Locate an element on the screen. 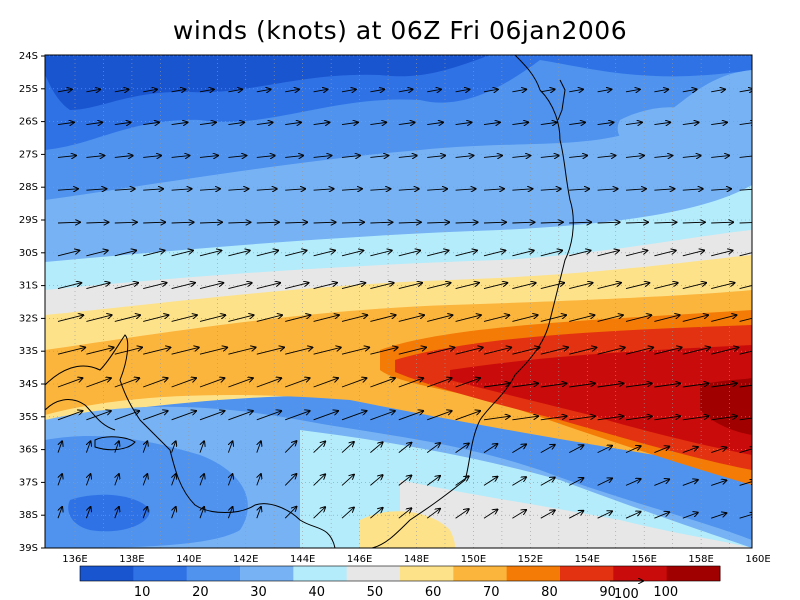 Image resolution: width=800 pixels, height=600 pixels. latitude-tick-label: 35S is located at coordinates (28, 417).